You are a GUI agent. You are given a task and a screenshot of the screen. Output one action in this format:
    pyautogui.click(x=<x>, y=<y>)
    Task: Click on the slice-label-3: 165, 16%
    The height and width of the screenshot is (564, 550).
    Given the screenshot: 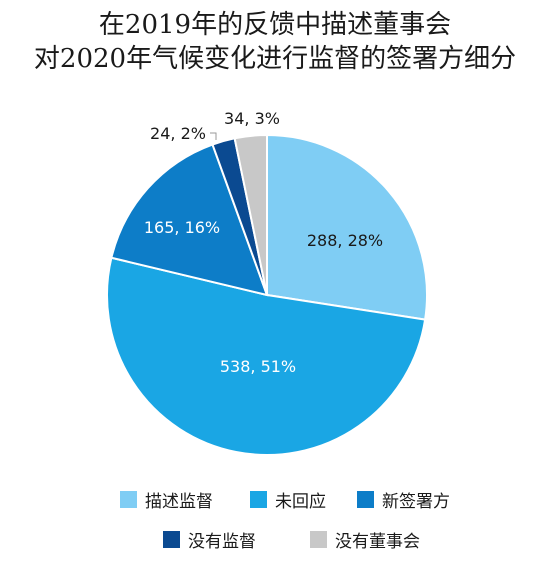 What is the action you would take?
    pyautogui.click(x=182, y=227)
    